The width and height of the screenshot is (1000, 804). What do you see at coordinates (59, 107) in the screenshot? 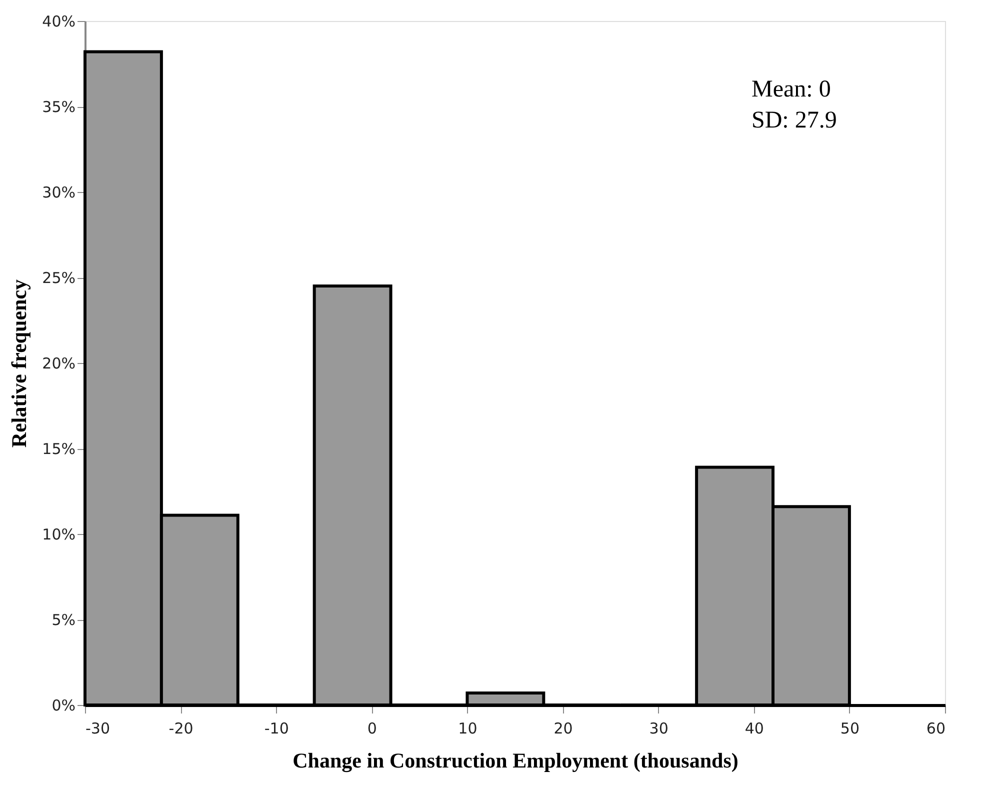
I see `y-tick-label: 35%` at bounding box center [59, 107].